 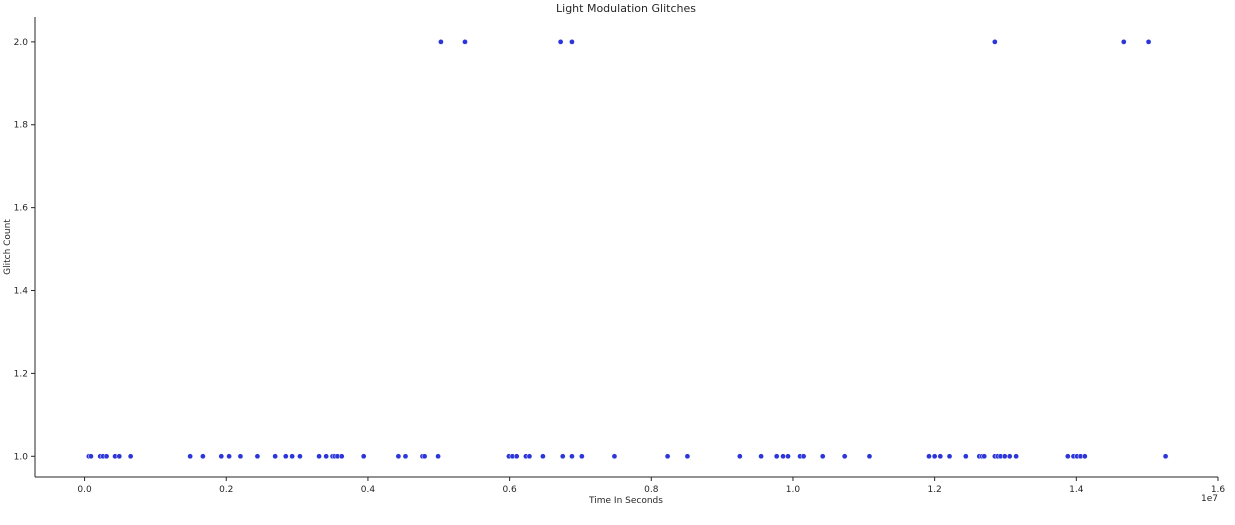 I want to click on x-tick-label: 1.0, so click(x=793, y=490).